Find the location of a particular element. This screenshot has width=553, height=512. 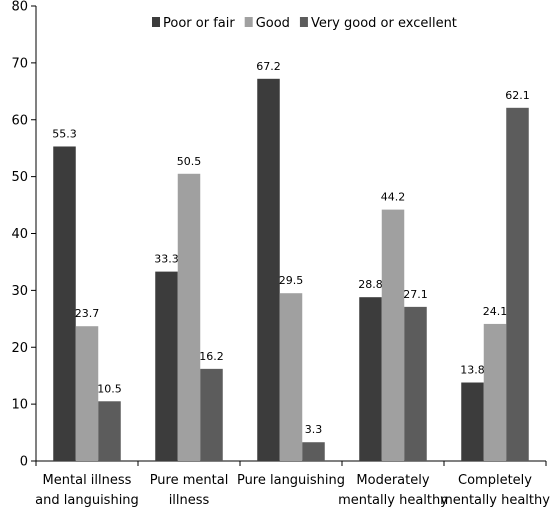

x-category-label: Moderately is located at coordinates (392, 480).